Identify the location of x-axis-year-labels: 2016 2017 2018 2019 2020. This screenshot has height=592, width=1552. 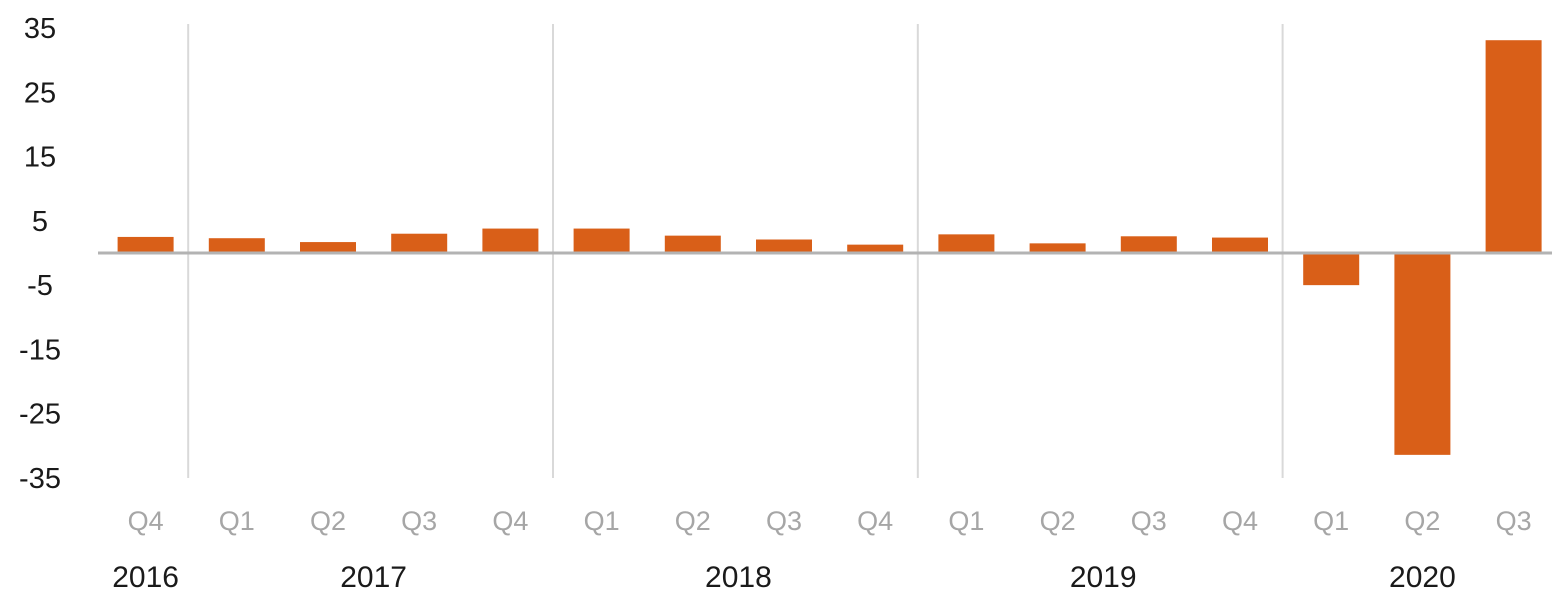
(784, 576).